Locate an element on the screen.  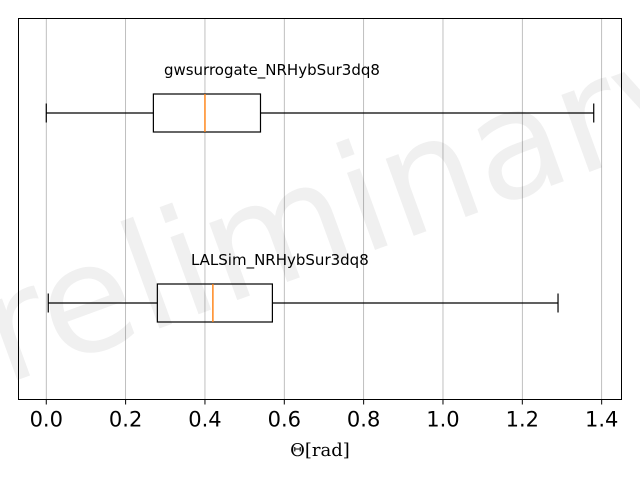
x-tick-label: 0.8 is located at coordinates (363, 420).